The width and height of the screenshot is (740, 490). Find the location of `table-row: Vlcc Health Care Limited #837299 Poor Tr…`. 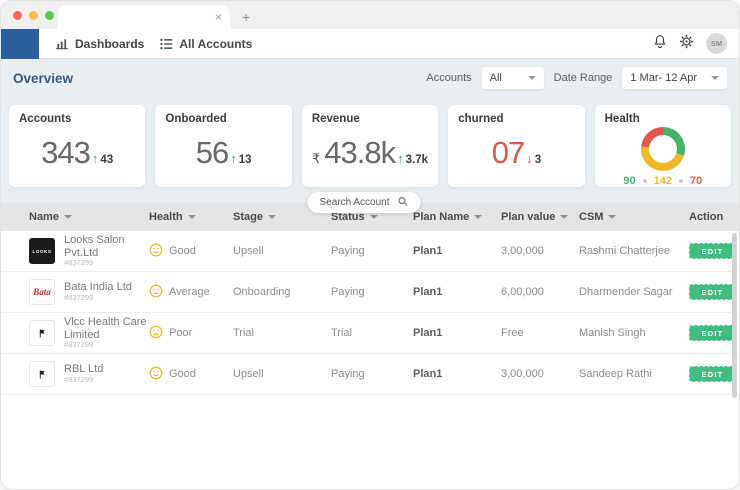

table-row: Vlcc Health Care Limited #837299 Poor Tr… is located at coordinates (370, 333).